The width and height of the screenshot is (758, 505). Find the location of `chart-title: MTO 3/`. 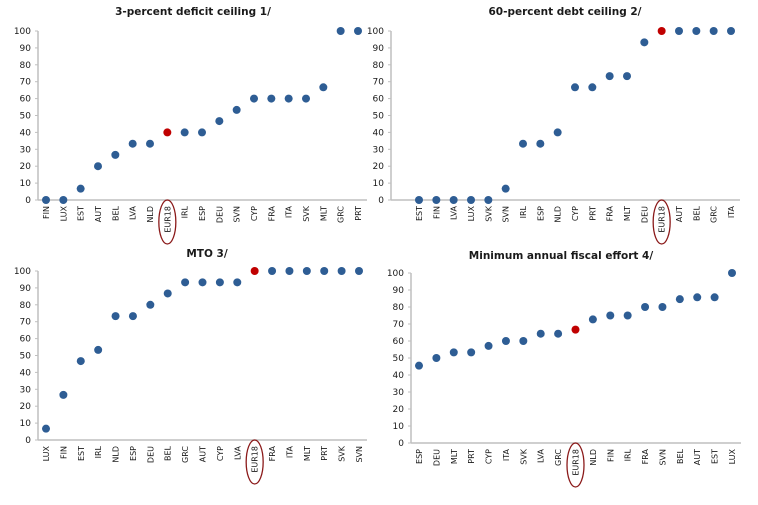

chart-title: MTO 3/ is located at coordinates (206, 254).